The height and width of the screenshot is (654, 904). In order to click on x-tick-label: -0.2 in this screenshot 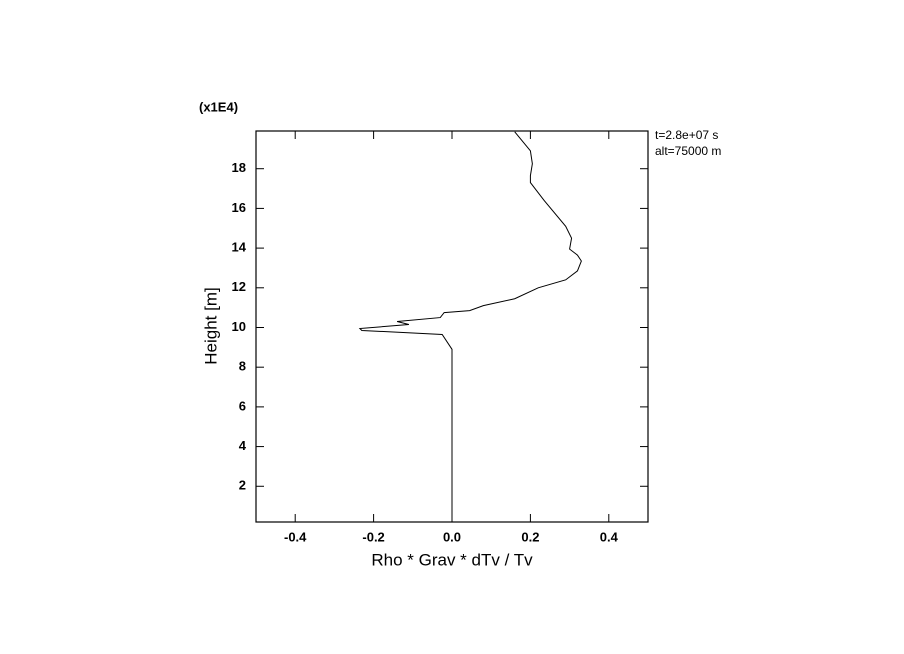, I will do `click(373, 536)`.